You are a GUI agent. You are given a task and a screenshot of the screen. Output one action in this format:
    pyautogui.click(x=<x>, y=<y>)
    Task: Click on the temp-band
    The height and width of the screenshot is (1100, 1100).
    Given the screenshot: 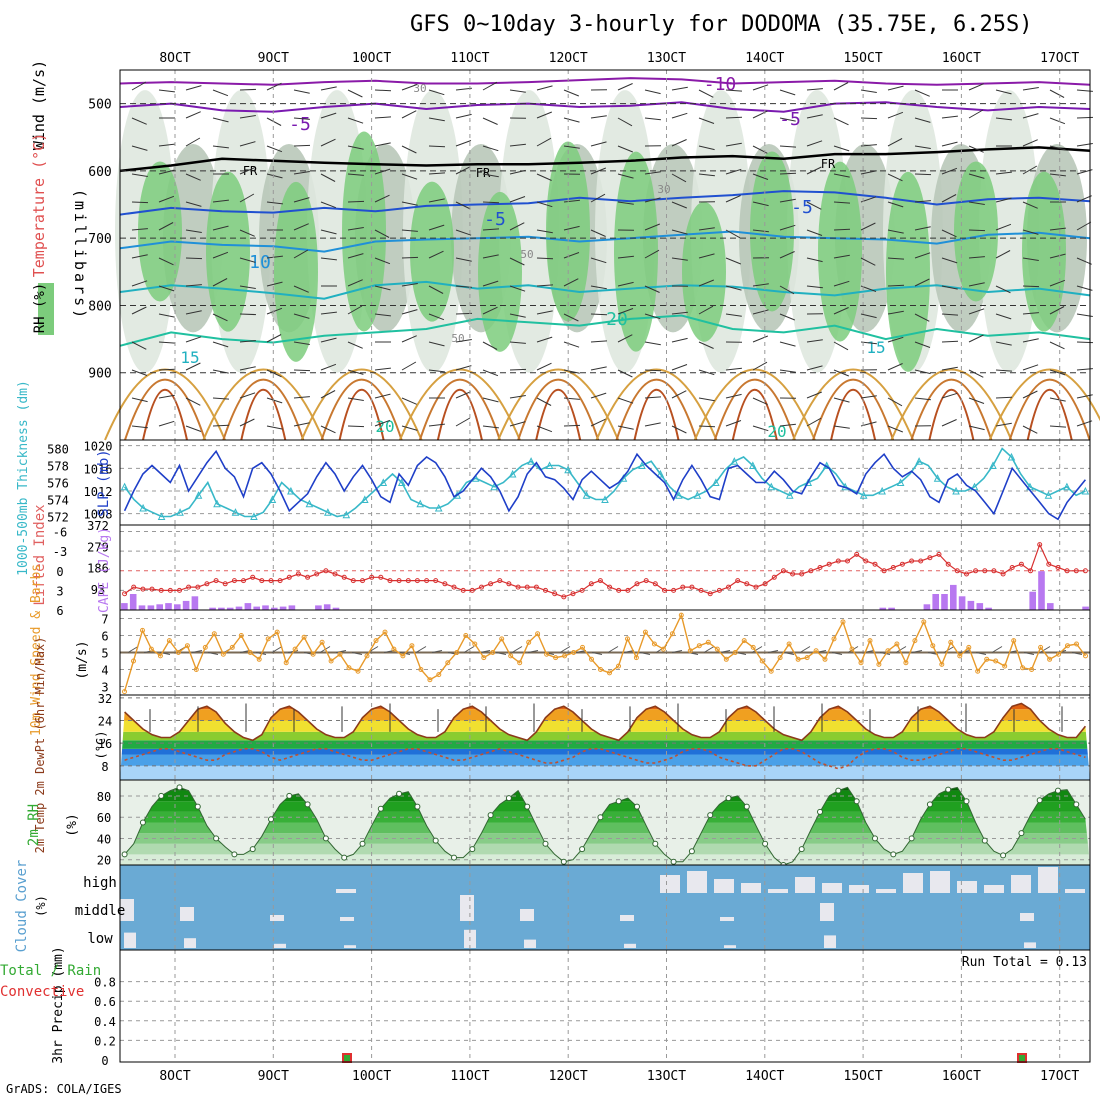 What is the action you would take?
    pyautogui.click(x=605, y=706)
    